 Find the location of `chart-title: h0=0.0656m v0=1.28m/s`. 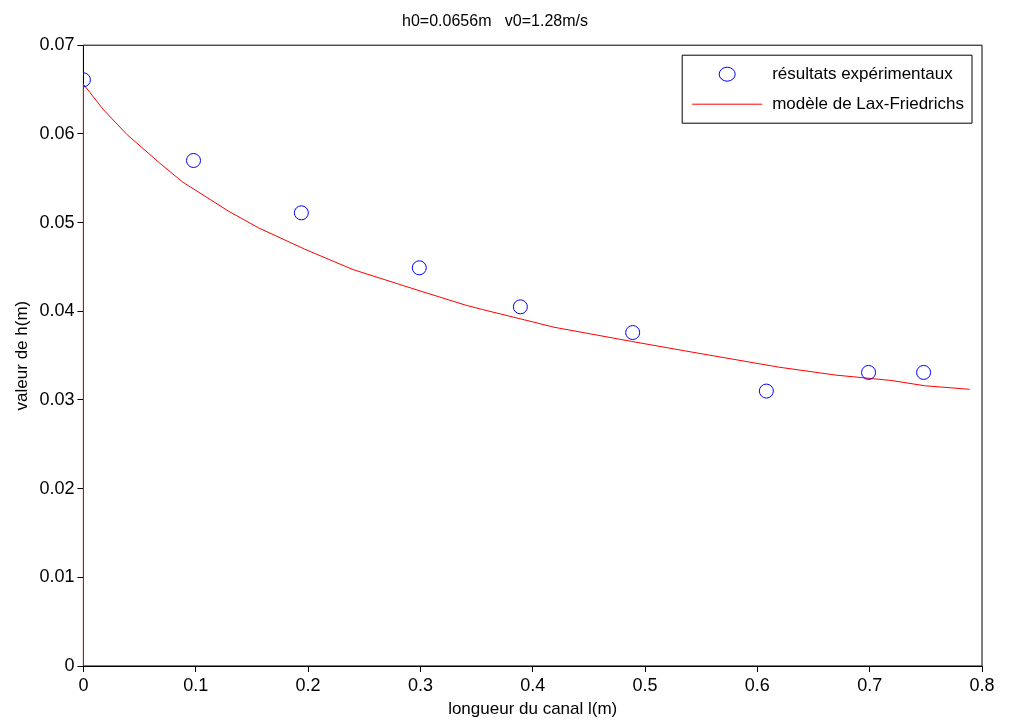

chart-title: h0=0.0656m v0=1.28m/s is located at coordinates (495, 21).